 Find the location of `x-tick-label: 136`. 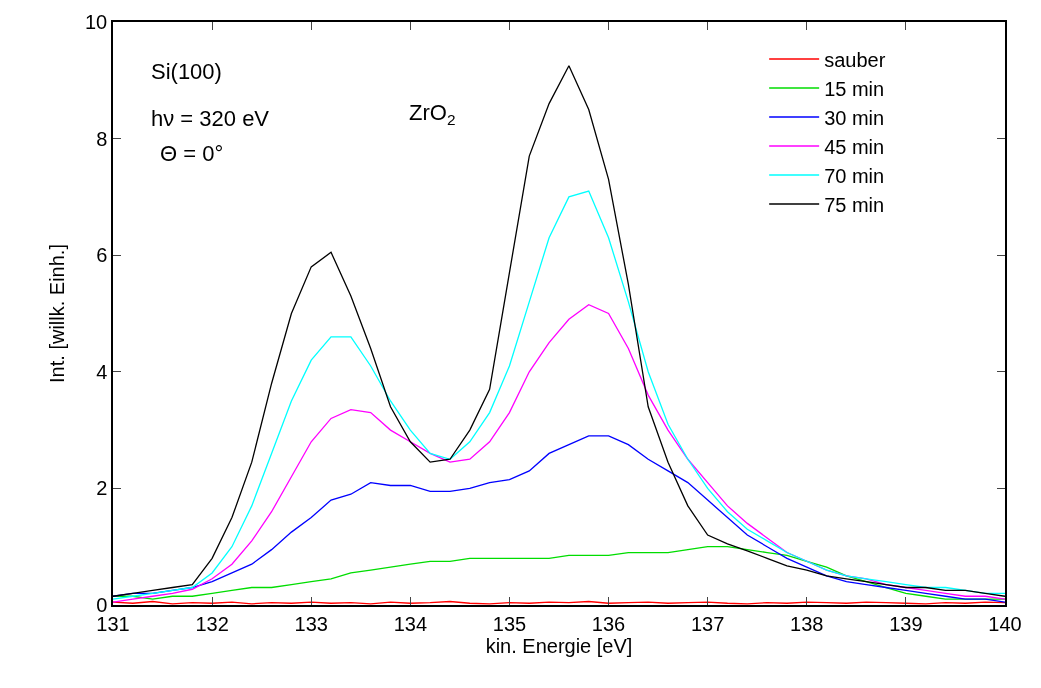

x-tick-label: 136 is located at coordinates (608, 623).